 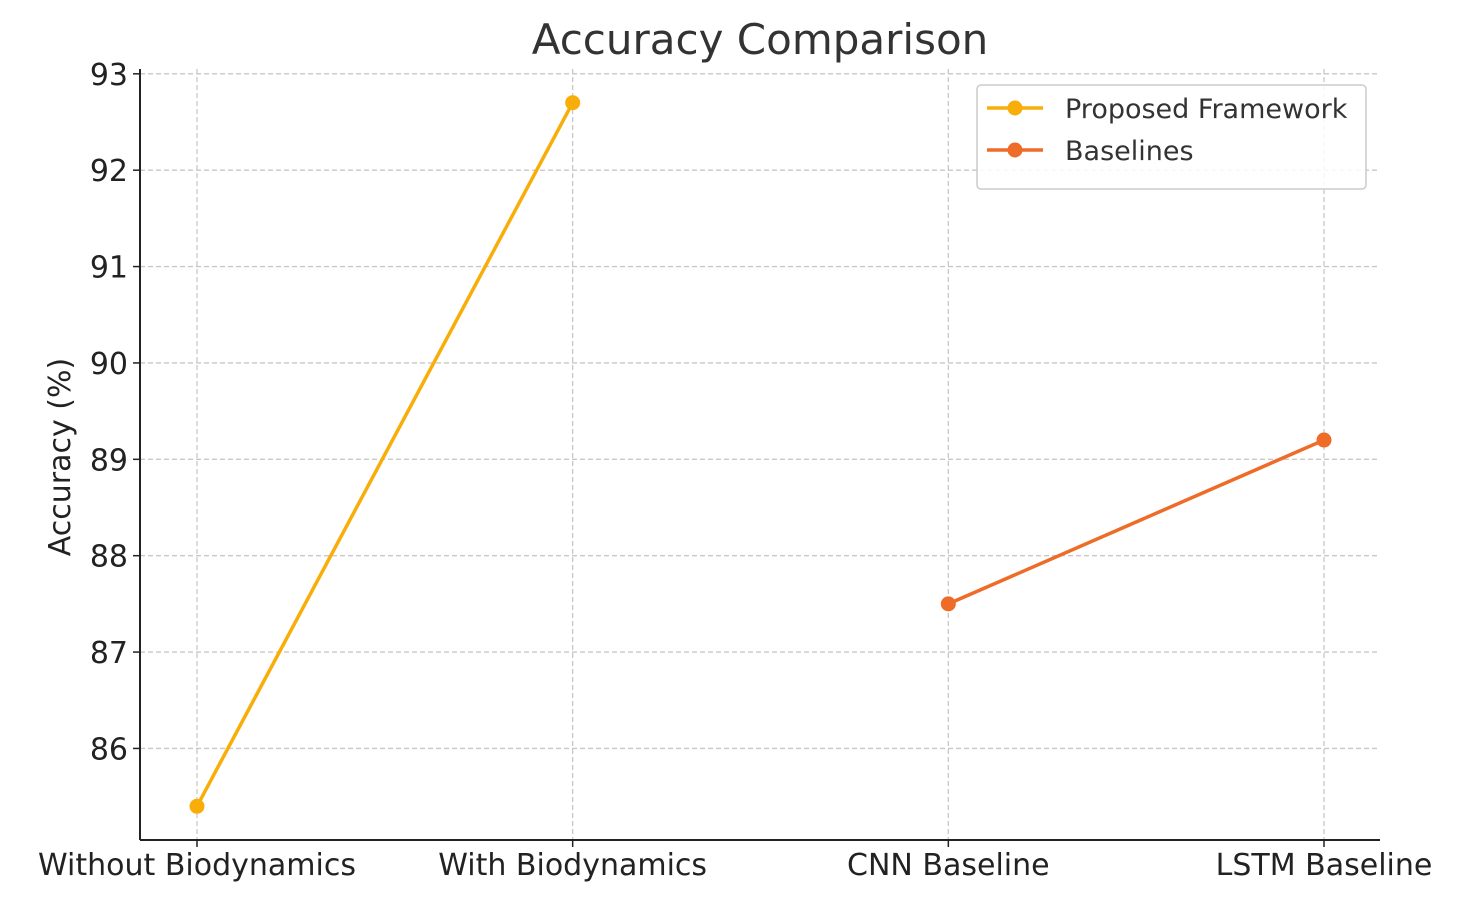 What do you see at coordinates (1206, 109) in the screenshot?
I see `legend-label: Proposed Framework` at bounding box center [1206, 109].